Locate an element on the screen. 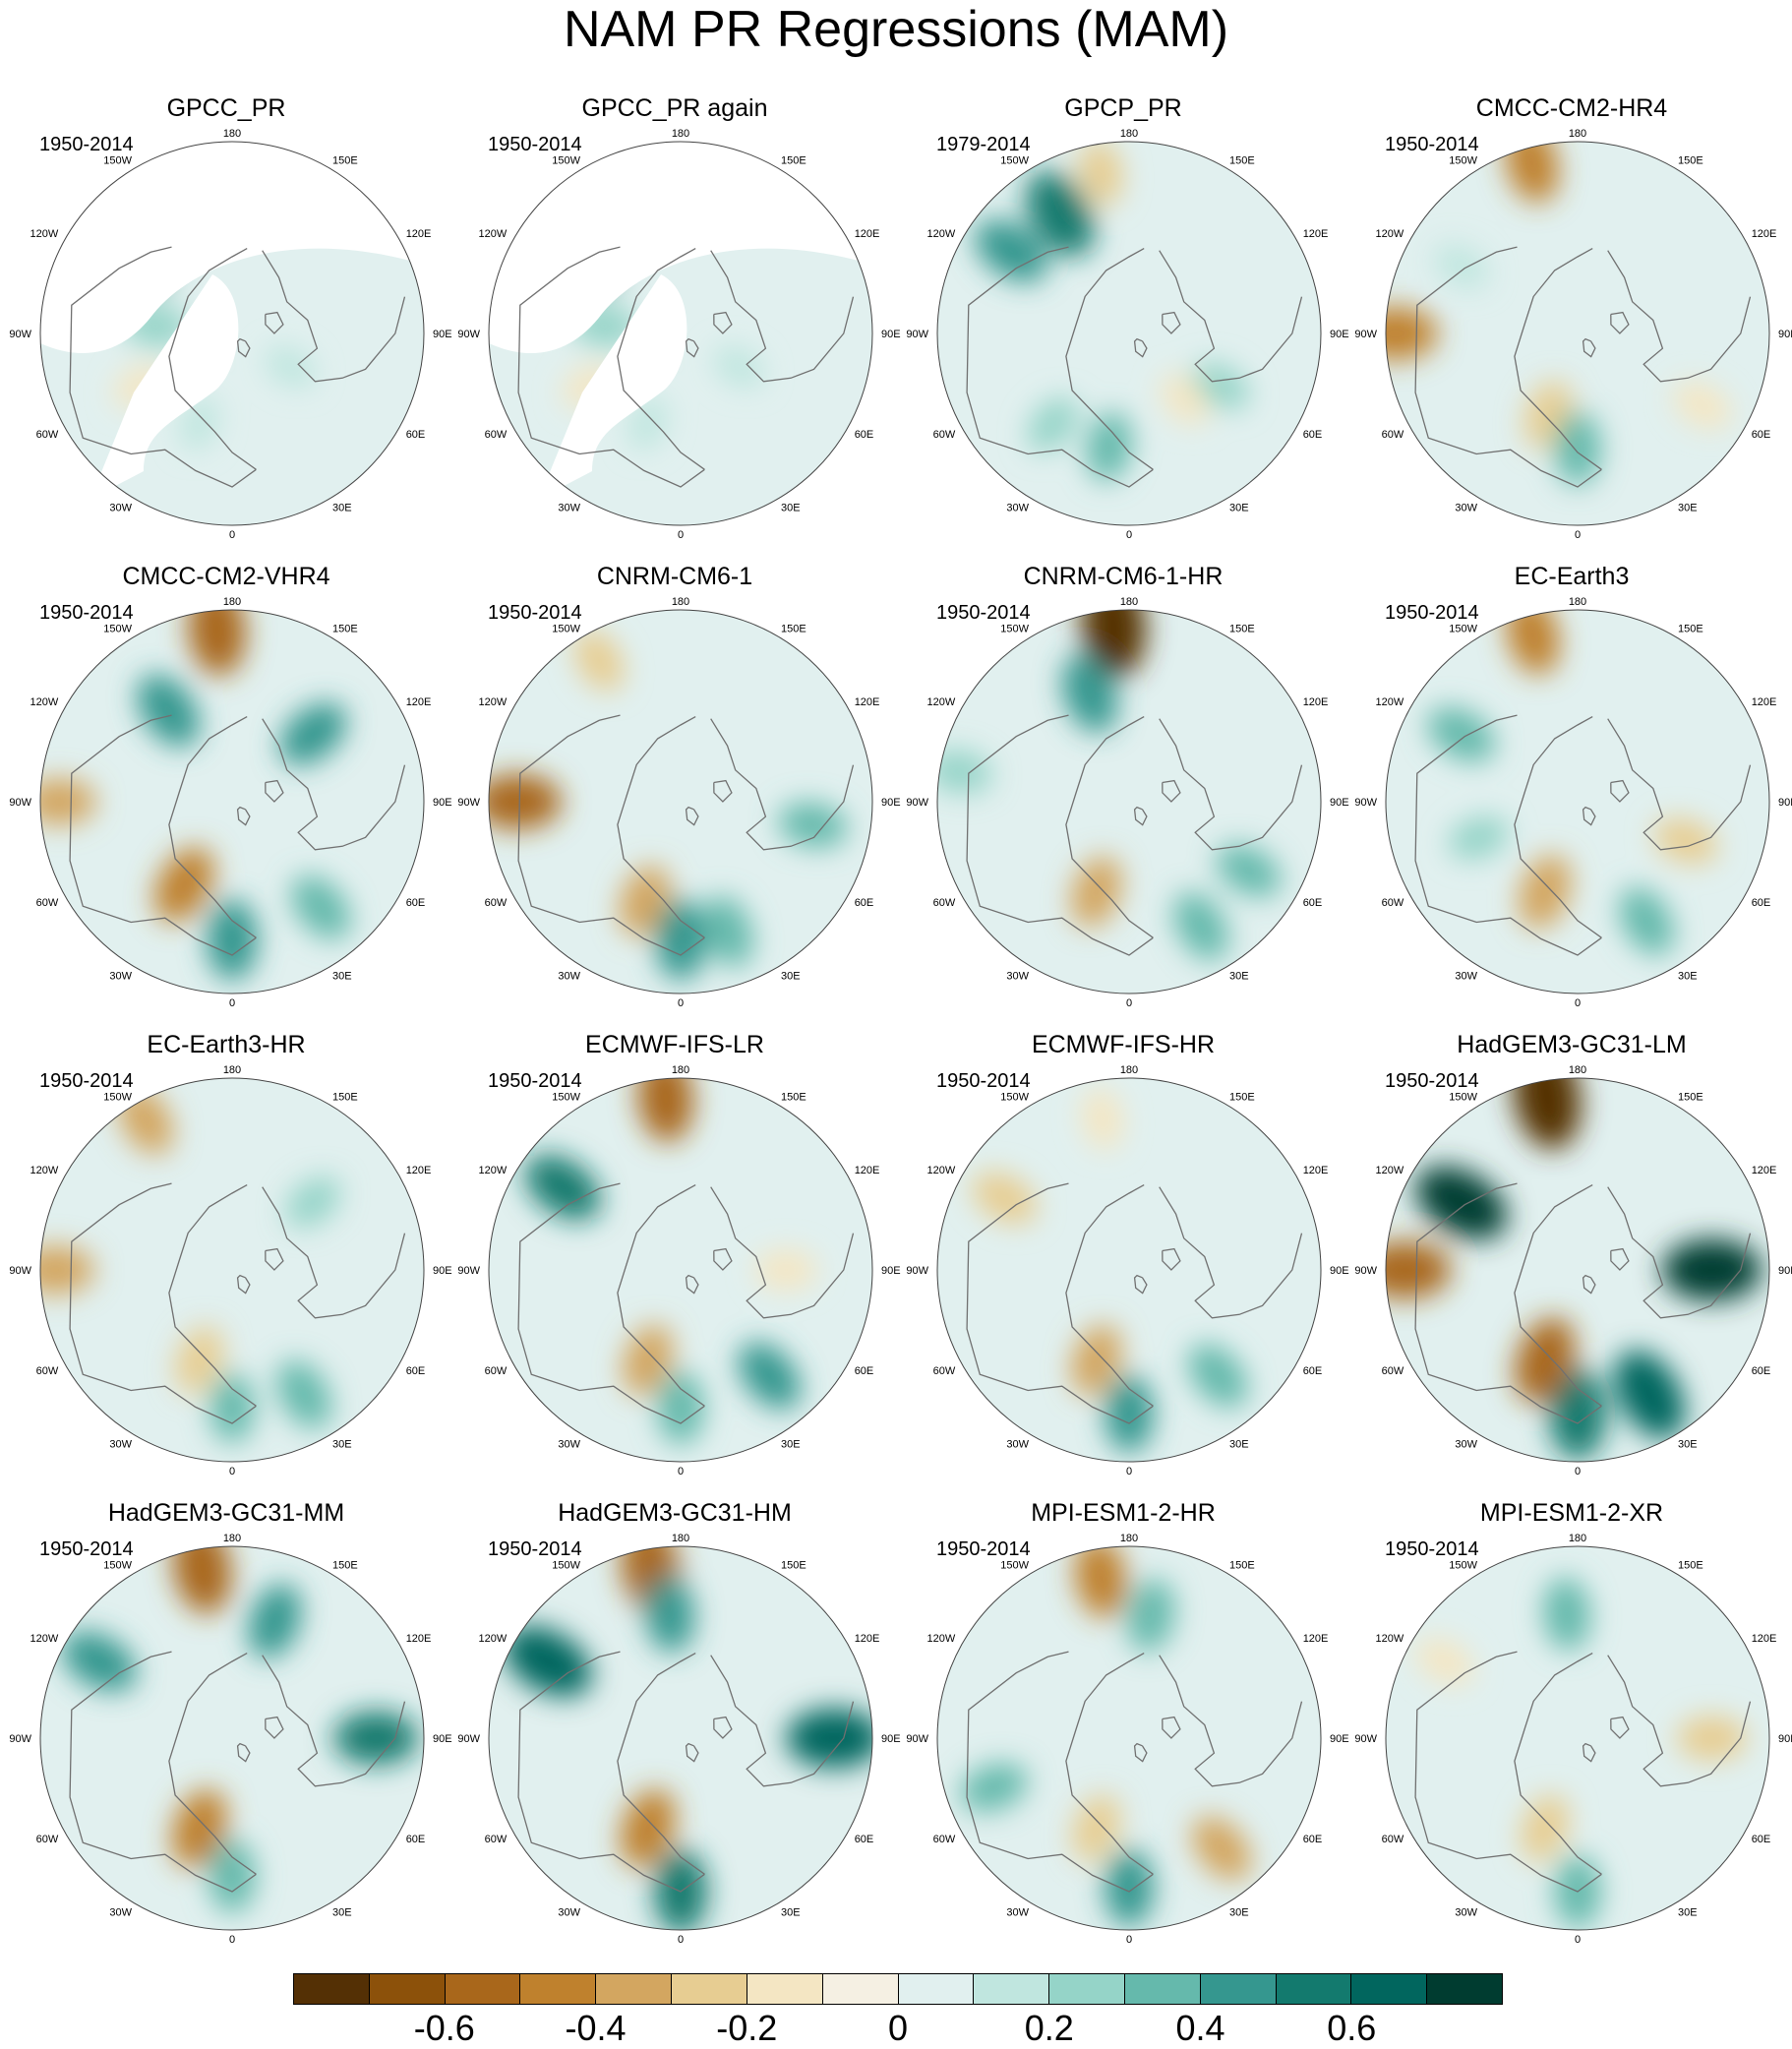 This screenshot has height=2049, width=1792. panel-title: ECMWF-IFS-LR is located at coordinates (674, 1044).